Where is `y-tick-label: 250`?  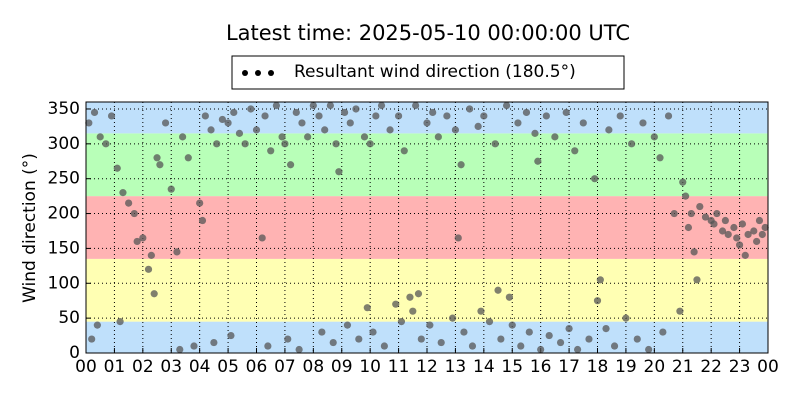 y-tick-label: 250 is located at coordinates (64, 179).